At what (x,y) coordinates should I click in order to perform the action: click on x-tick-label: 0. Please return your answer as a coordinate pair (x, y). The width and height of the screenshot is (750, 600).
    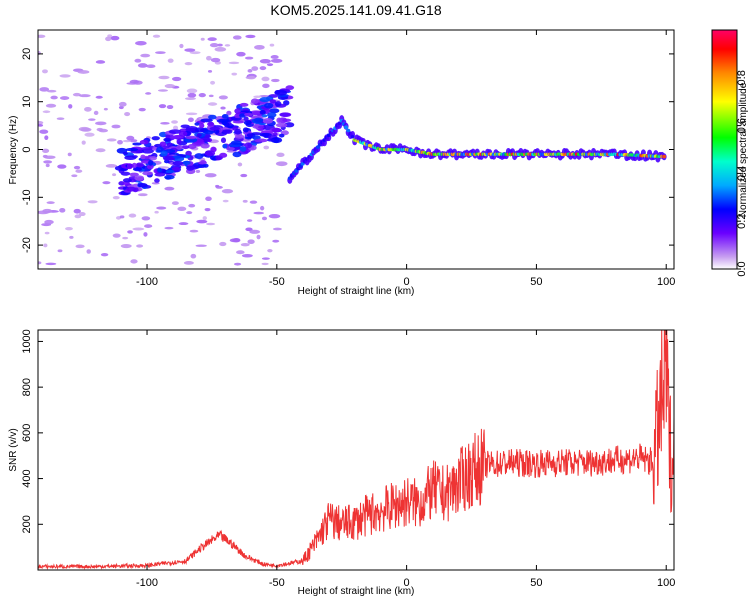
    Looking at the image, I should click on (407, 583).